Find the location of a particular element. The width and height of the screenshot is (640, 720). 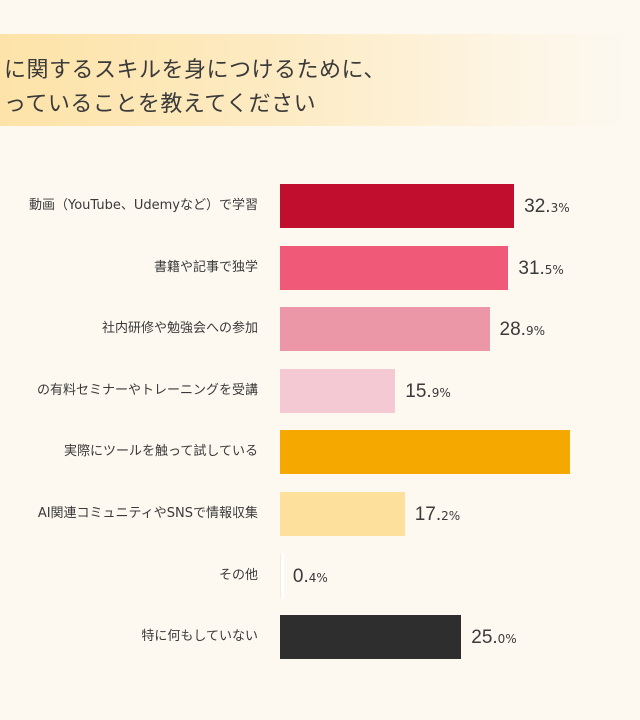

value-label: 28.9% is located at coordinates (522, 329).